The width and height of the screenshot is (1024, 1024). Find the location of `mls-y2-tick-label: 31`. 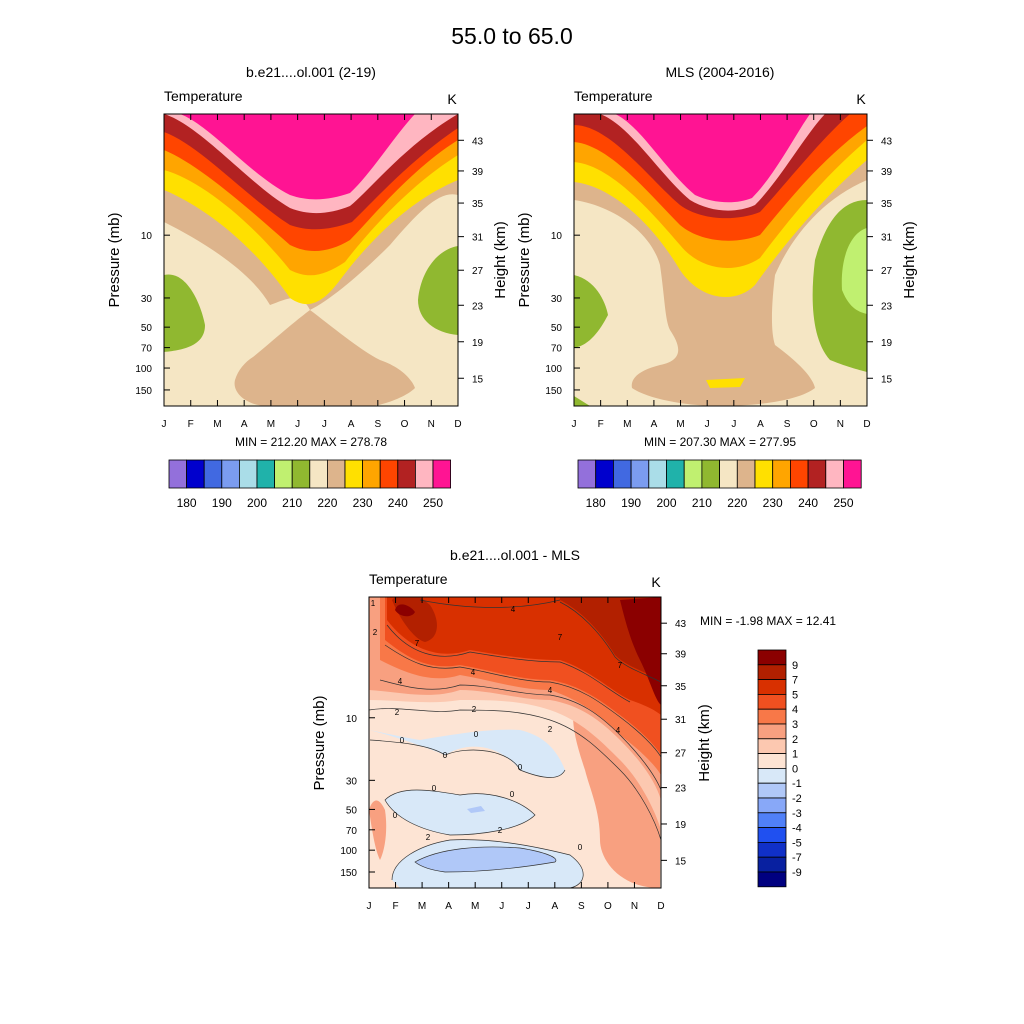

mls-y2-tick-label: 31 is located at coordinates (887, 238).